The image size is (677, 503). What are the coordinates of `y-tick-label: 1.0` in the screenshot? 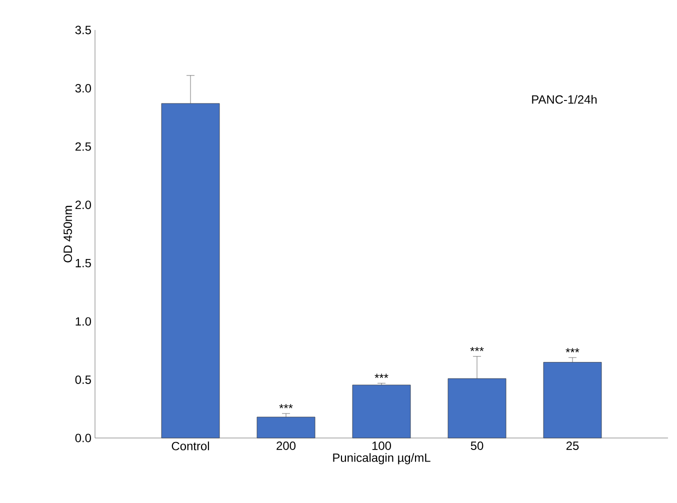 It's located at (84, 321).